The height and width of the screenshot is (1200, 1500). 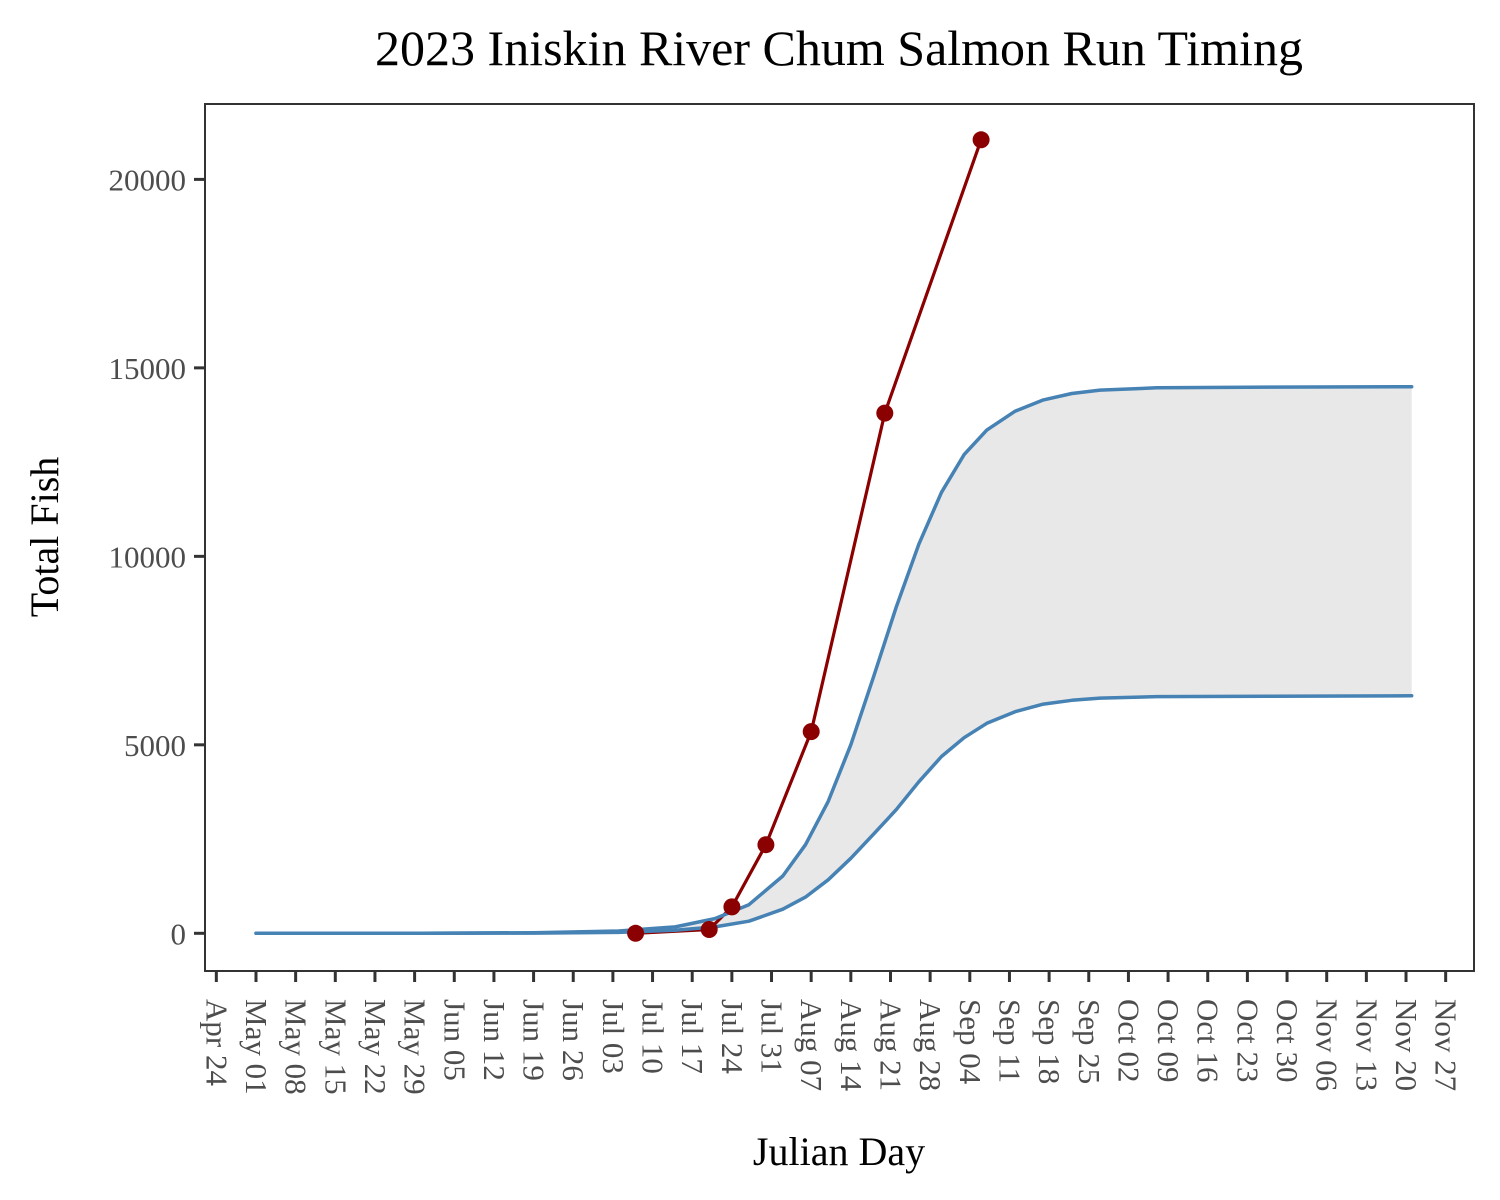 What do you see at coordinates (839, 1151) in the screenshot?
I see `x-axis-title: Julian Day` at bounding box center [839, 1151].